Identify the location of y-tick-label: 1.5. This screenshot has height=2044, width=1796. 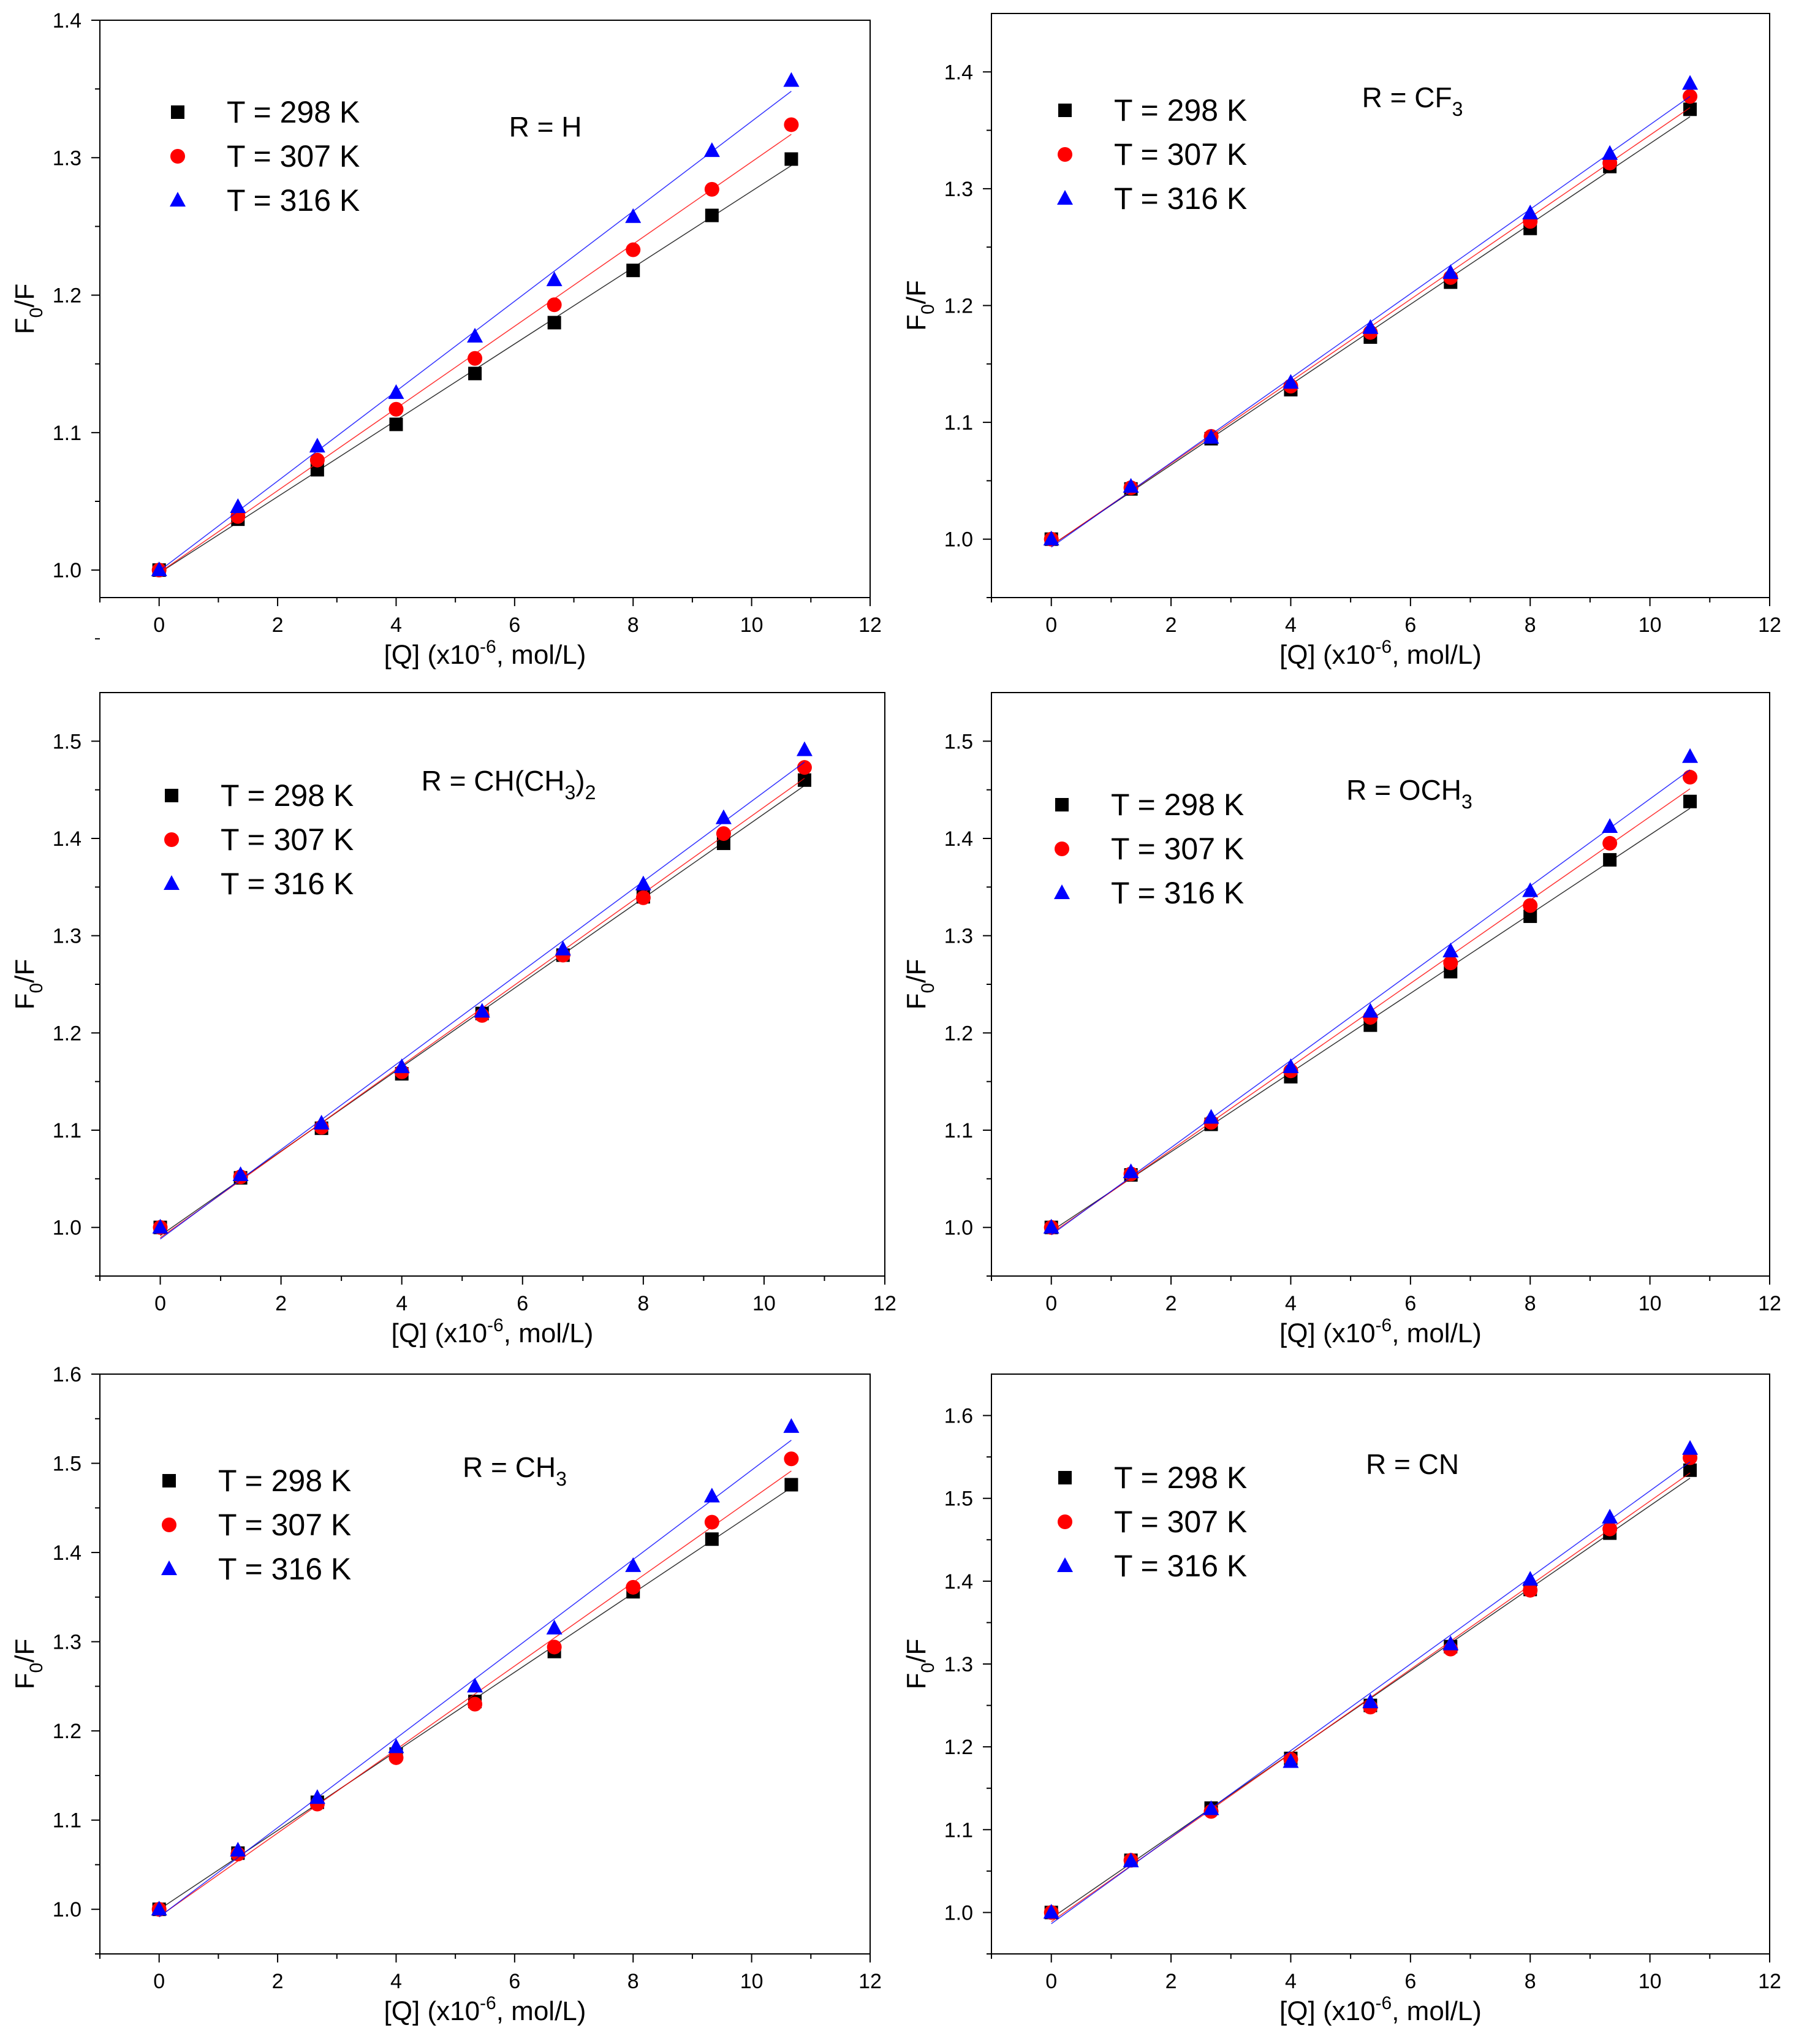
(959, 742).